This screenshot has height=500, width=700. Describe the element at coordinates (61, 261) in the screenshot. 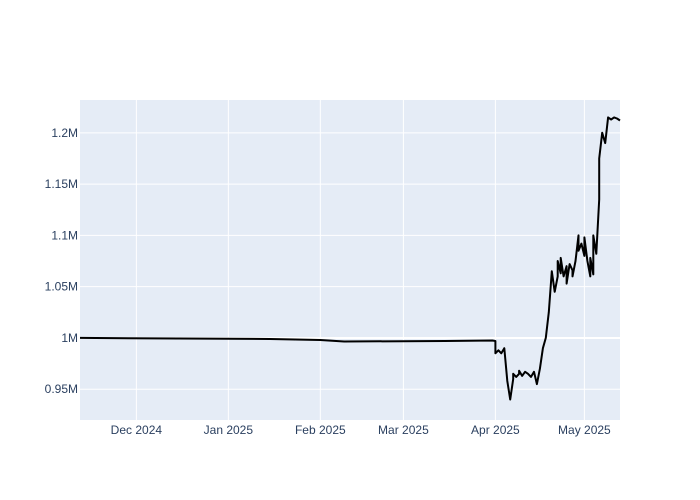

I see `y-axis-ticks: 0.95M 1M 1.05M 1.1M 1.15M 1.2M` at that location.